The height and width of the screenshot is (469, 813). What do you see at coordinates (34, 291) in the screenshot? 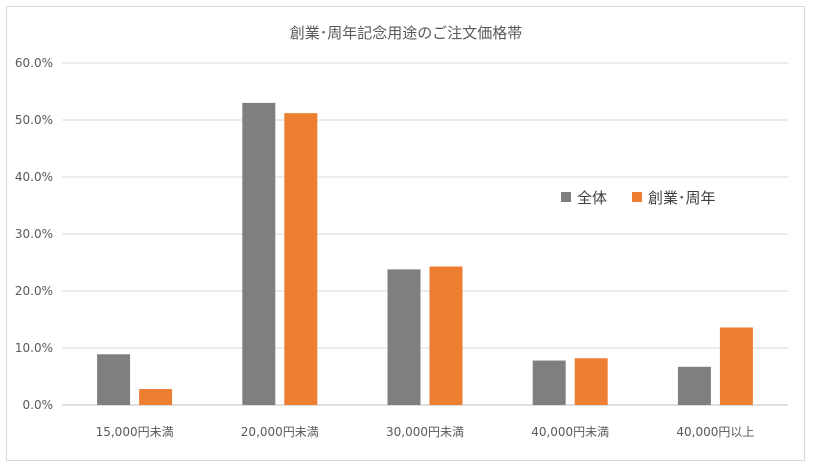
I see `y-tick-label: 20.0%` at bounding box center [34, 291].